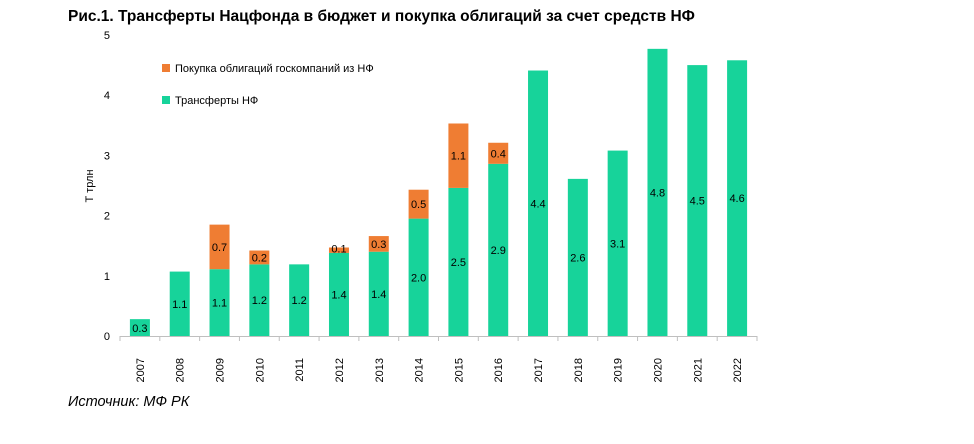 The width and height of the screenshot is (974, 444). I want to click on x-tick-label: 2021, so click(698, 370).